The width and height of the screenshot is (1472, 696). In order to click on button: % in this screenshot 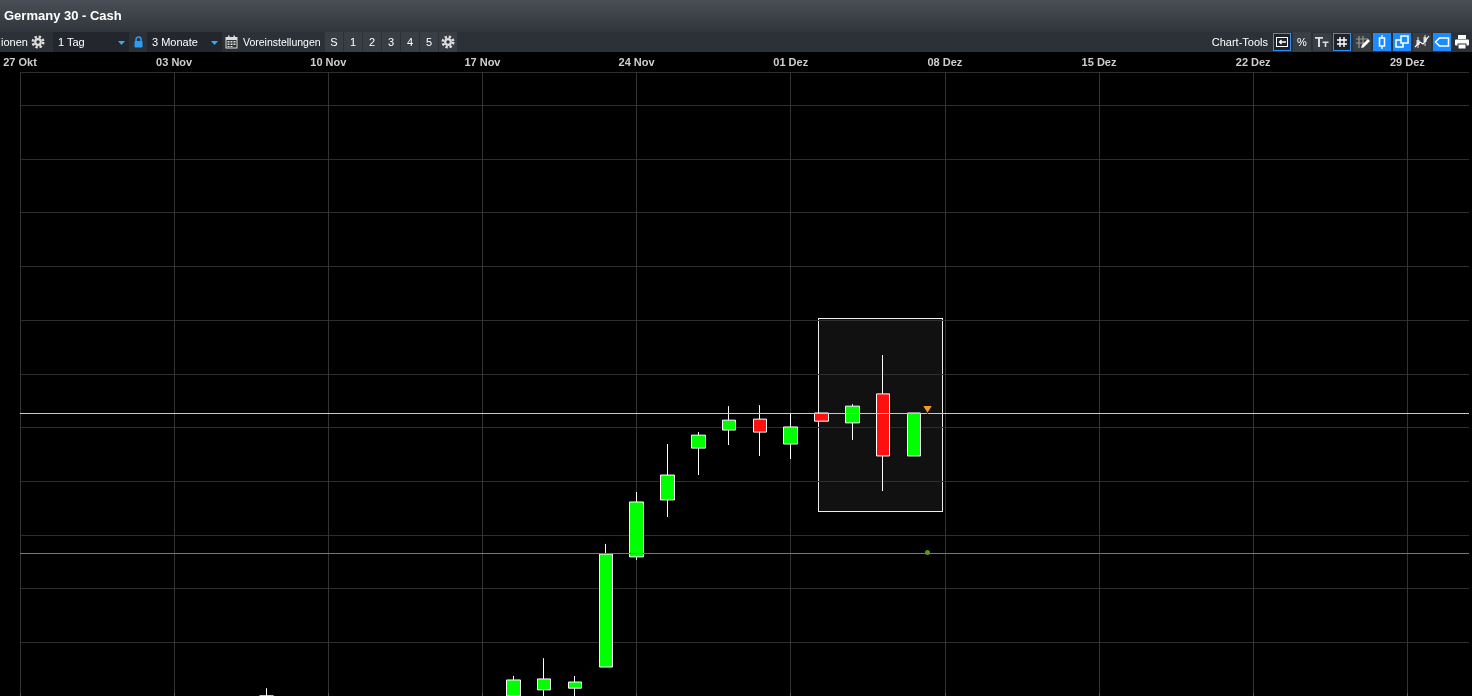, I will do `click(1302, 42)`.